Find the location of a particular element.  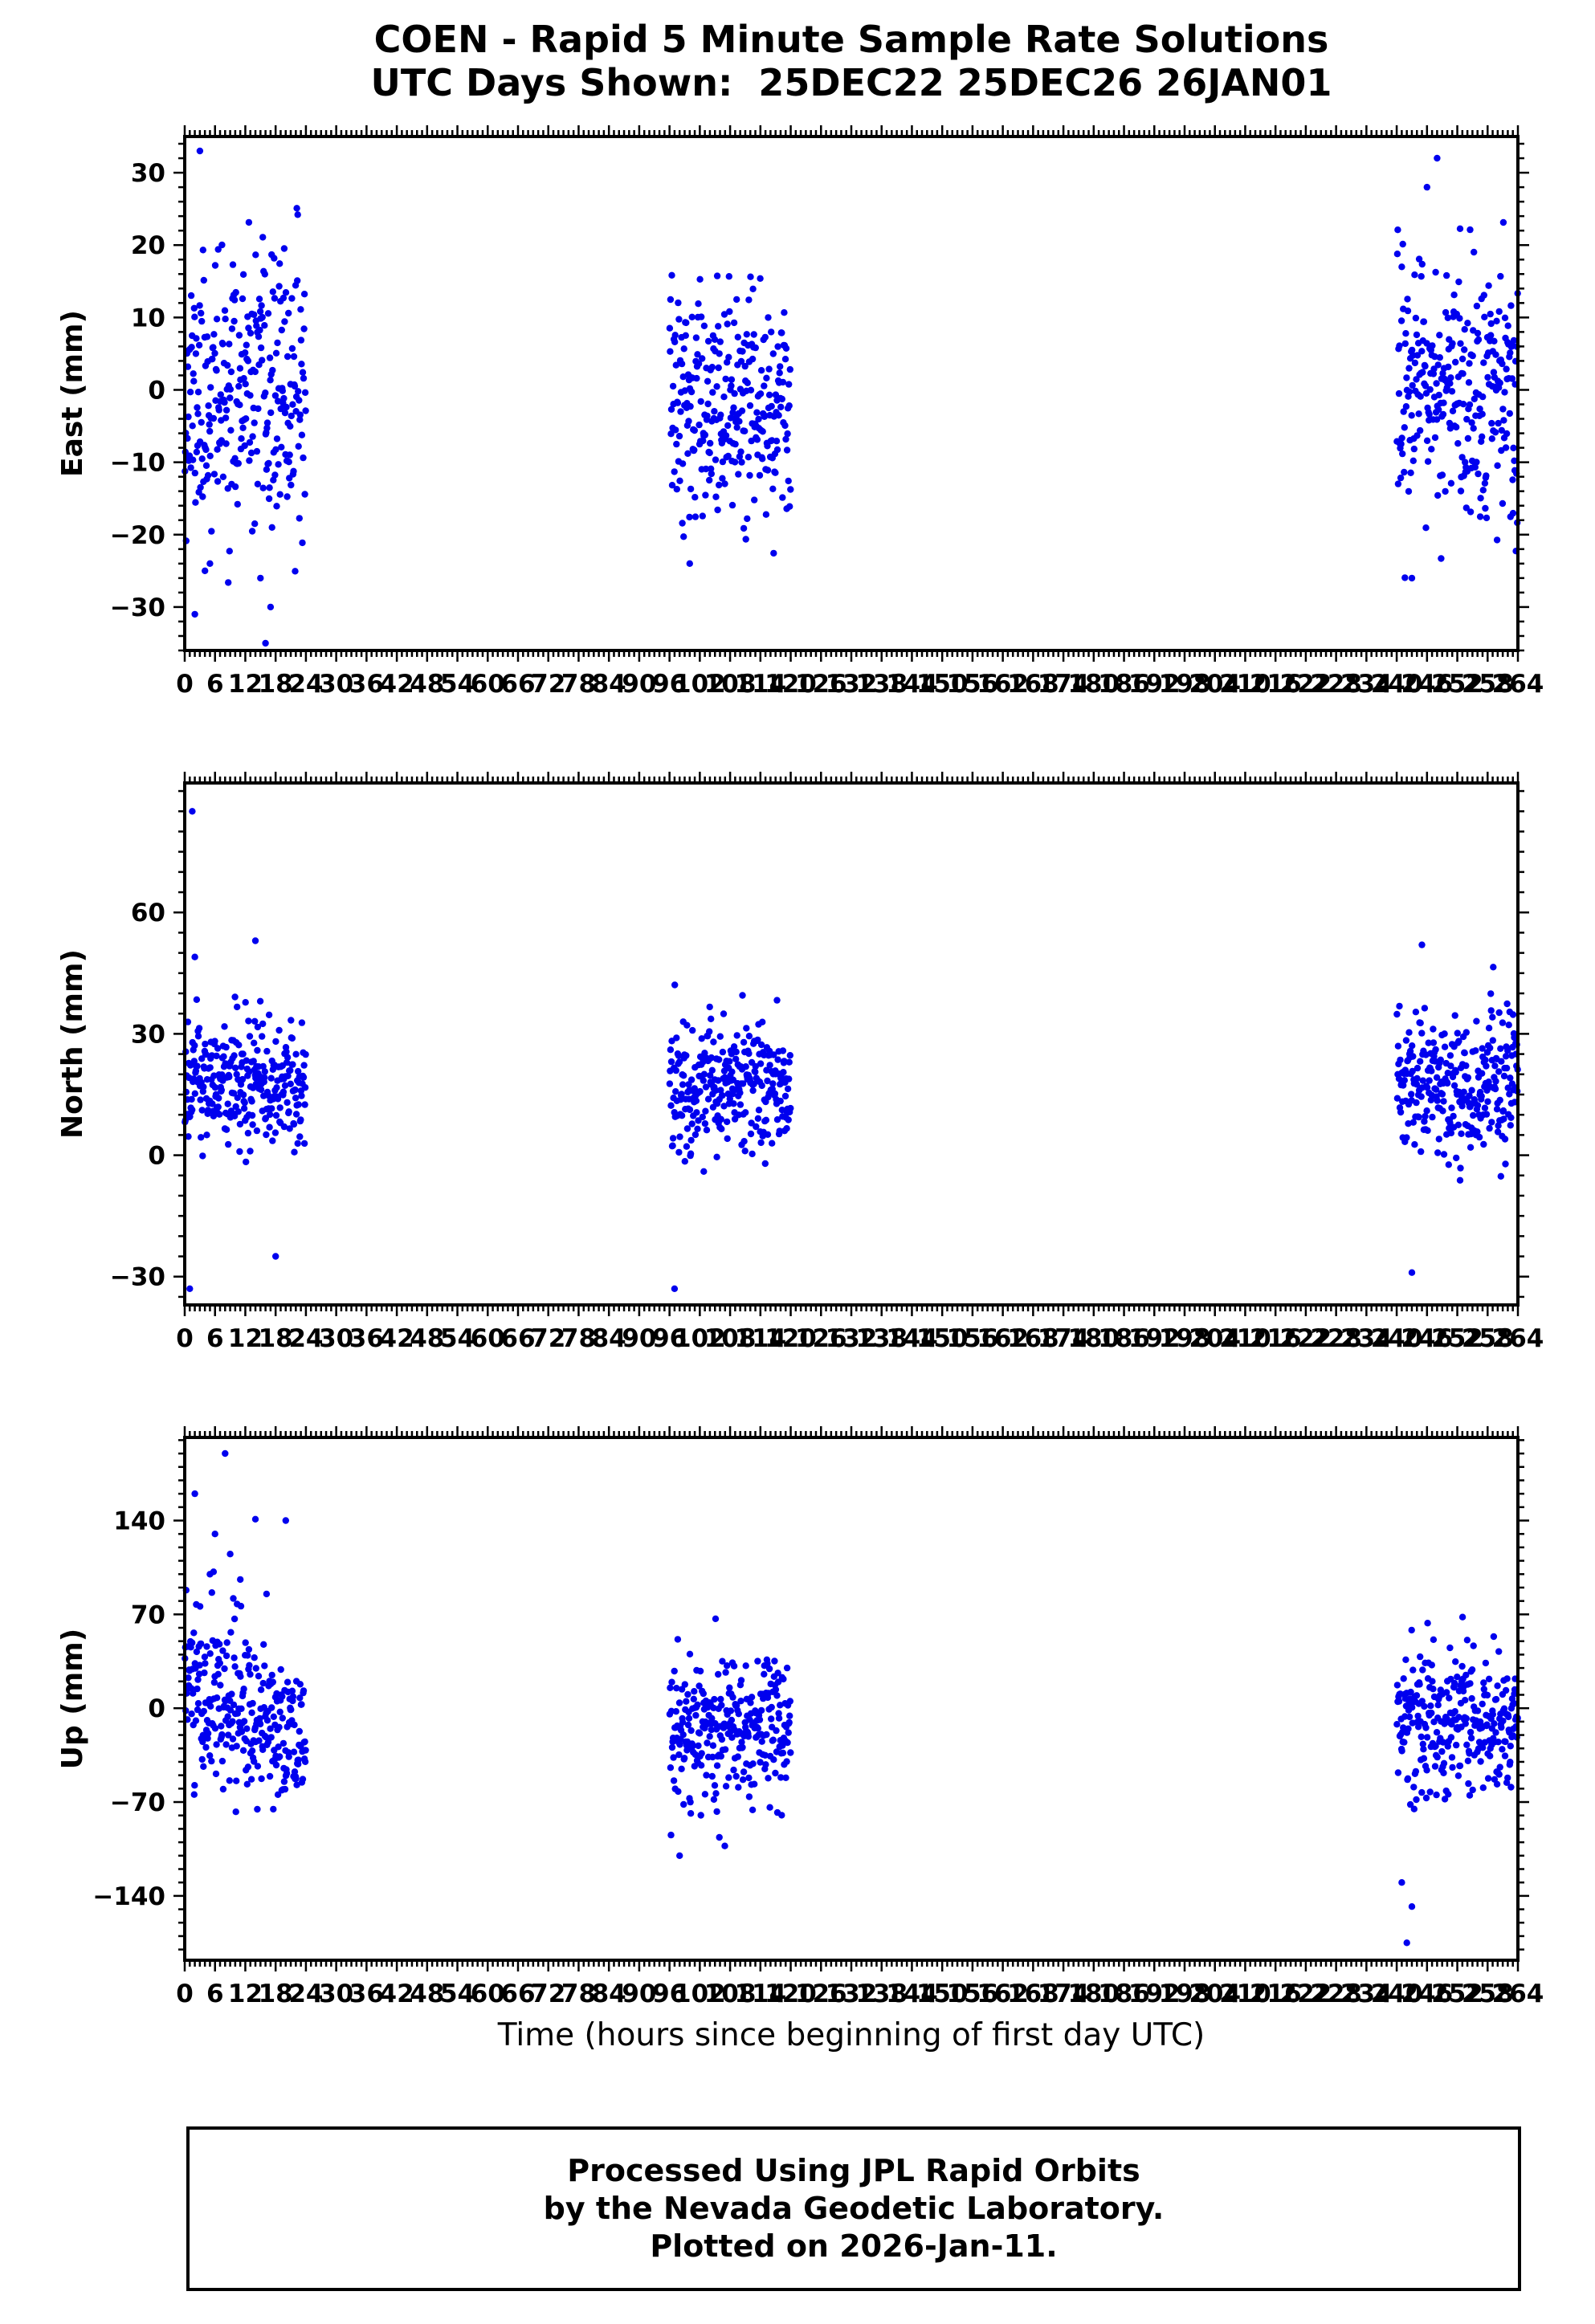

svg-text: 204 is located at coordinates (1215, 685).